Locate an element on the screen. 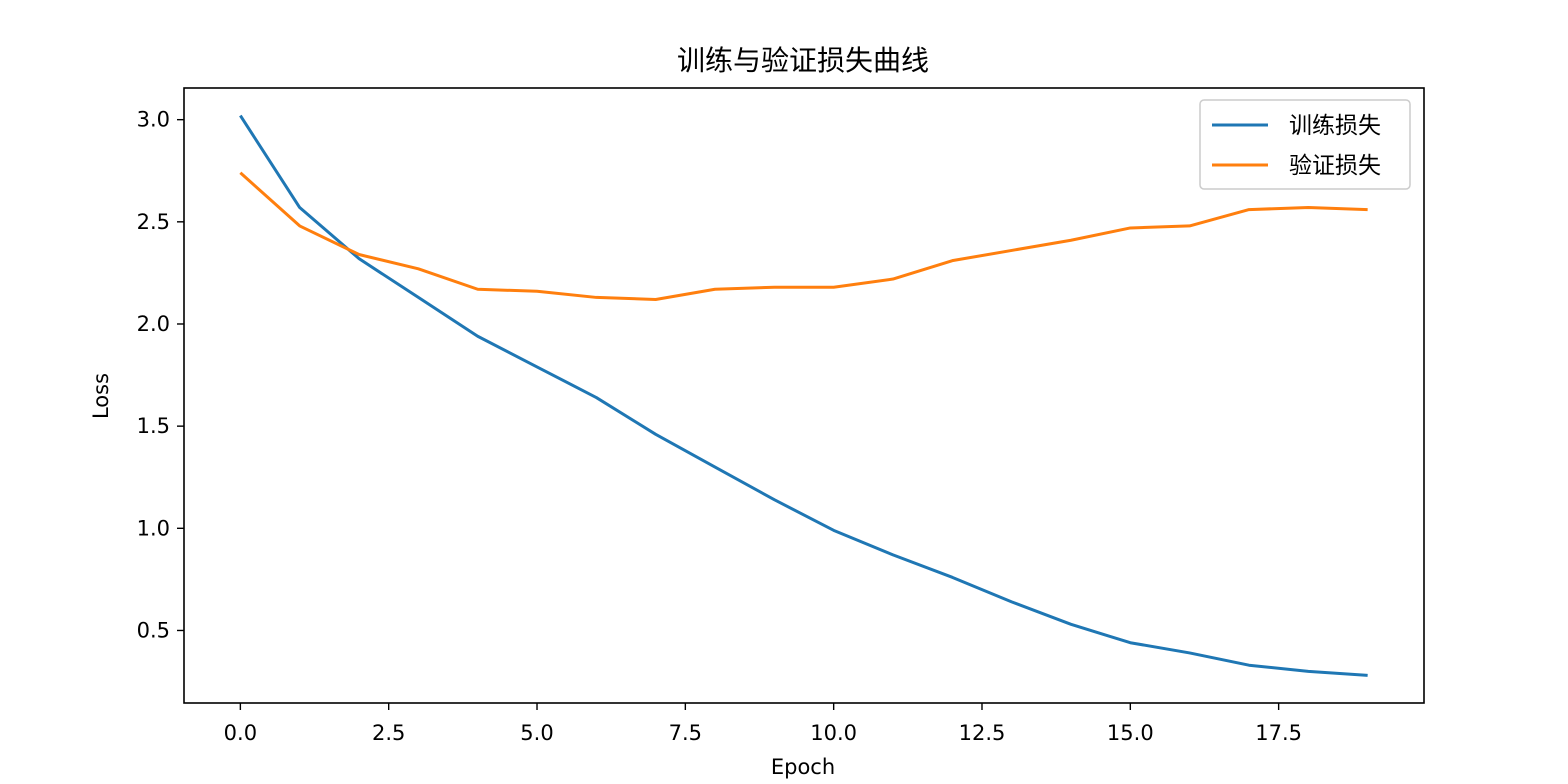  x-tick-label: 2.5 is located at coordinates (388, 733).